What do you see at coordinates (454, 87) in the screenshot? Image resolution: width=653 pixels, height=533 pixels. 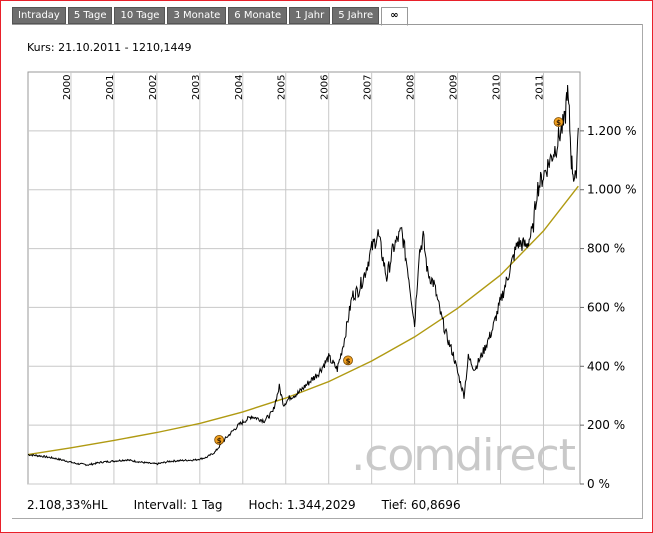 I see `x-tick-label: 2009` at bounding box center [454, 87].